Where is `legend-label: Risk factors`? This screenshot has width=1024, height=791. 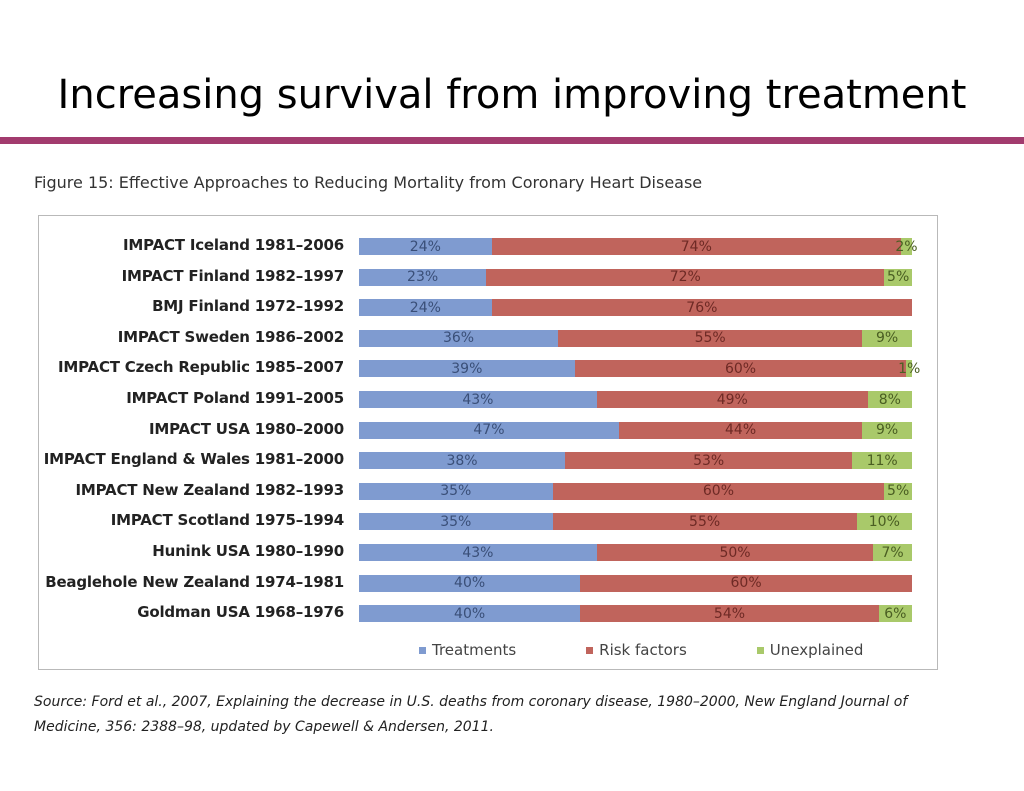 legend-label: Risk factors is located at coordinates (643, 650).